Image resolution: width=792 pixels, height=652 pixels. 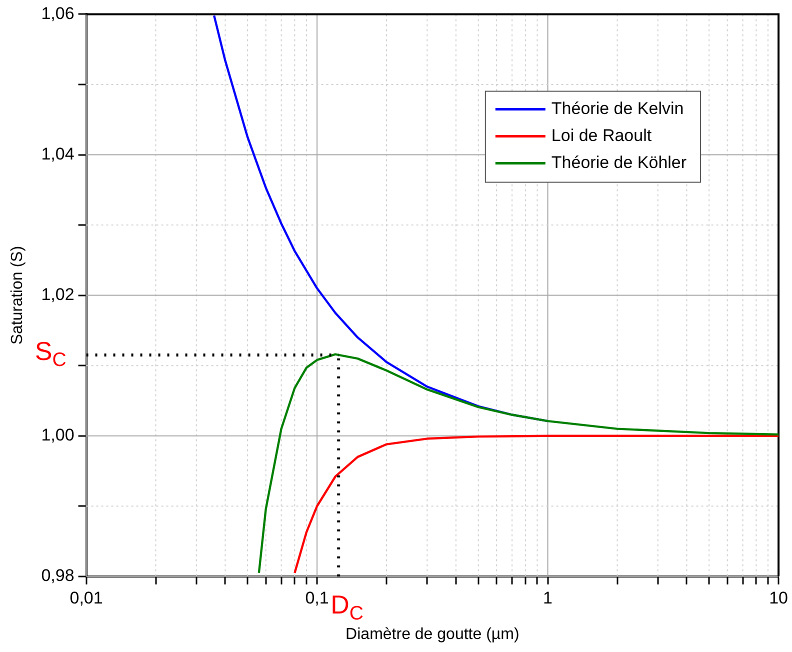 What do you see at coordinates (57, 13) in the screenshot?
I see `y-tick-label: 1,06` at bounding box center [57, 13].